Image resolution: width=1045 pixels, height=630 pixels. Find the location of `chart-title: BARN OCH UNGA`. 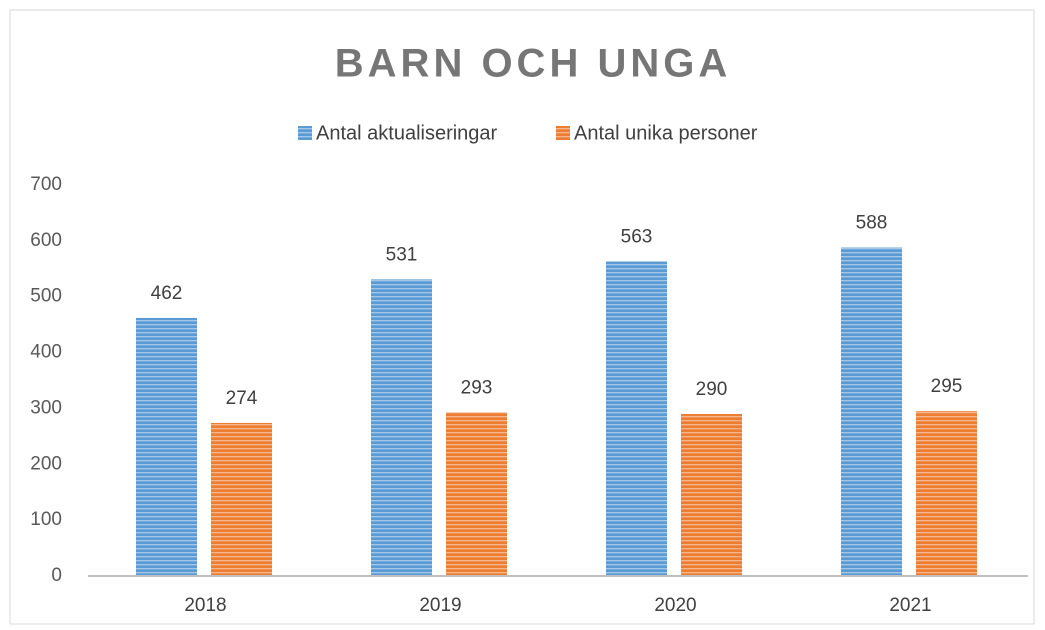

chart-title: BARN OCH UNGA is located at coordinates (533, 64).